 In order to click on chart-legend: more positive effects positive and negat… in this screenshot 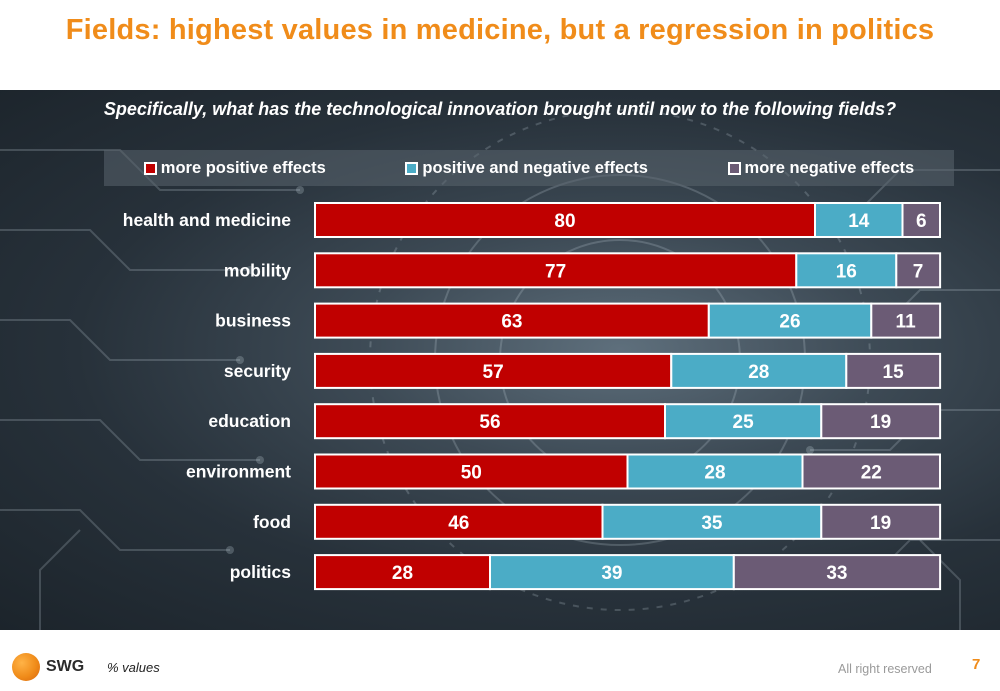, I will do `click(529, 168)`.